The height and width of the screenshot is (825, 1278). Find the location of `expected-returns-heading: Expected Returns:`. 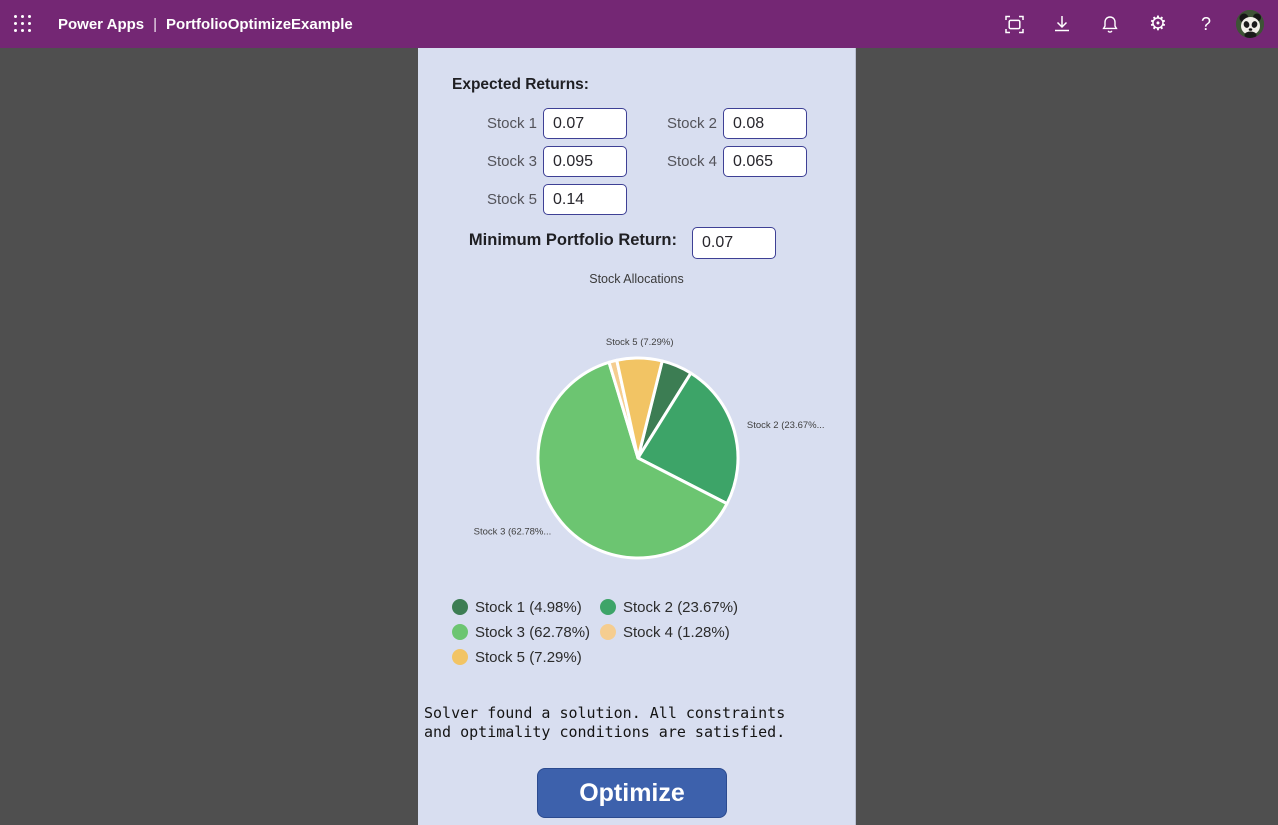

expected-returns-heading: Expected Returns: is located at coordinates (520, 84).